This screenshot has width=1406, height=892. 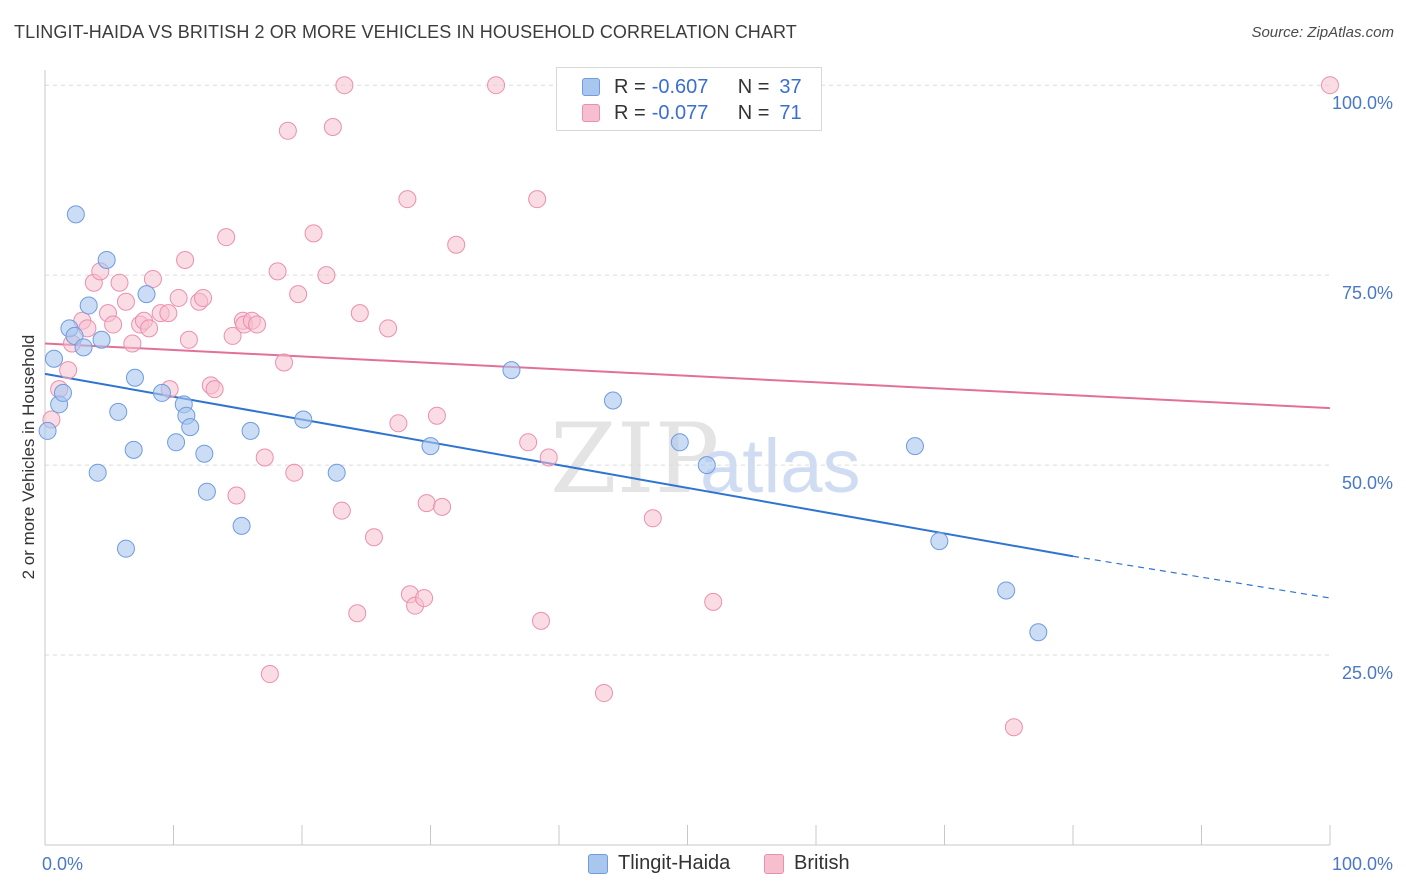 I want to click on x-tick-labels: 0.0% 100.0%, so click(x=717, y=864).